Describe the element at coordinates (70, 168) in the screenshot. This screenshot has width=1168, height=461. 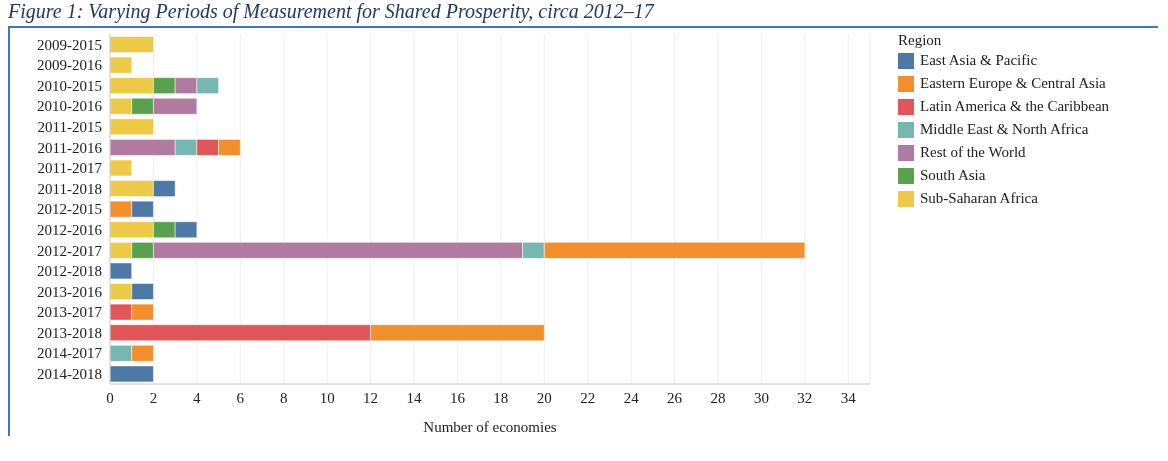
I see `y-tick-label: 2011-2017` at that location.